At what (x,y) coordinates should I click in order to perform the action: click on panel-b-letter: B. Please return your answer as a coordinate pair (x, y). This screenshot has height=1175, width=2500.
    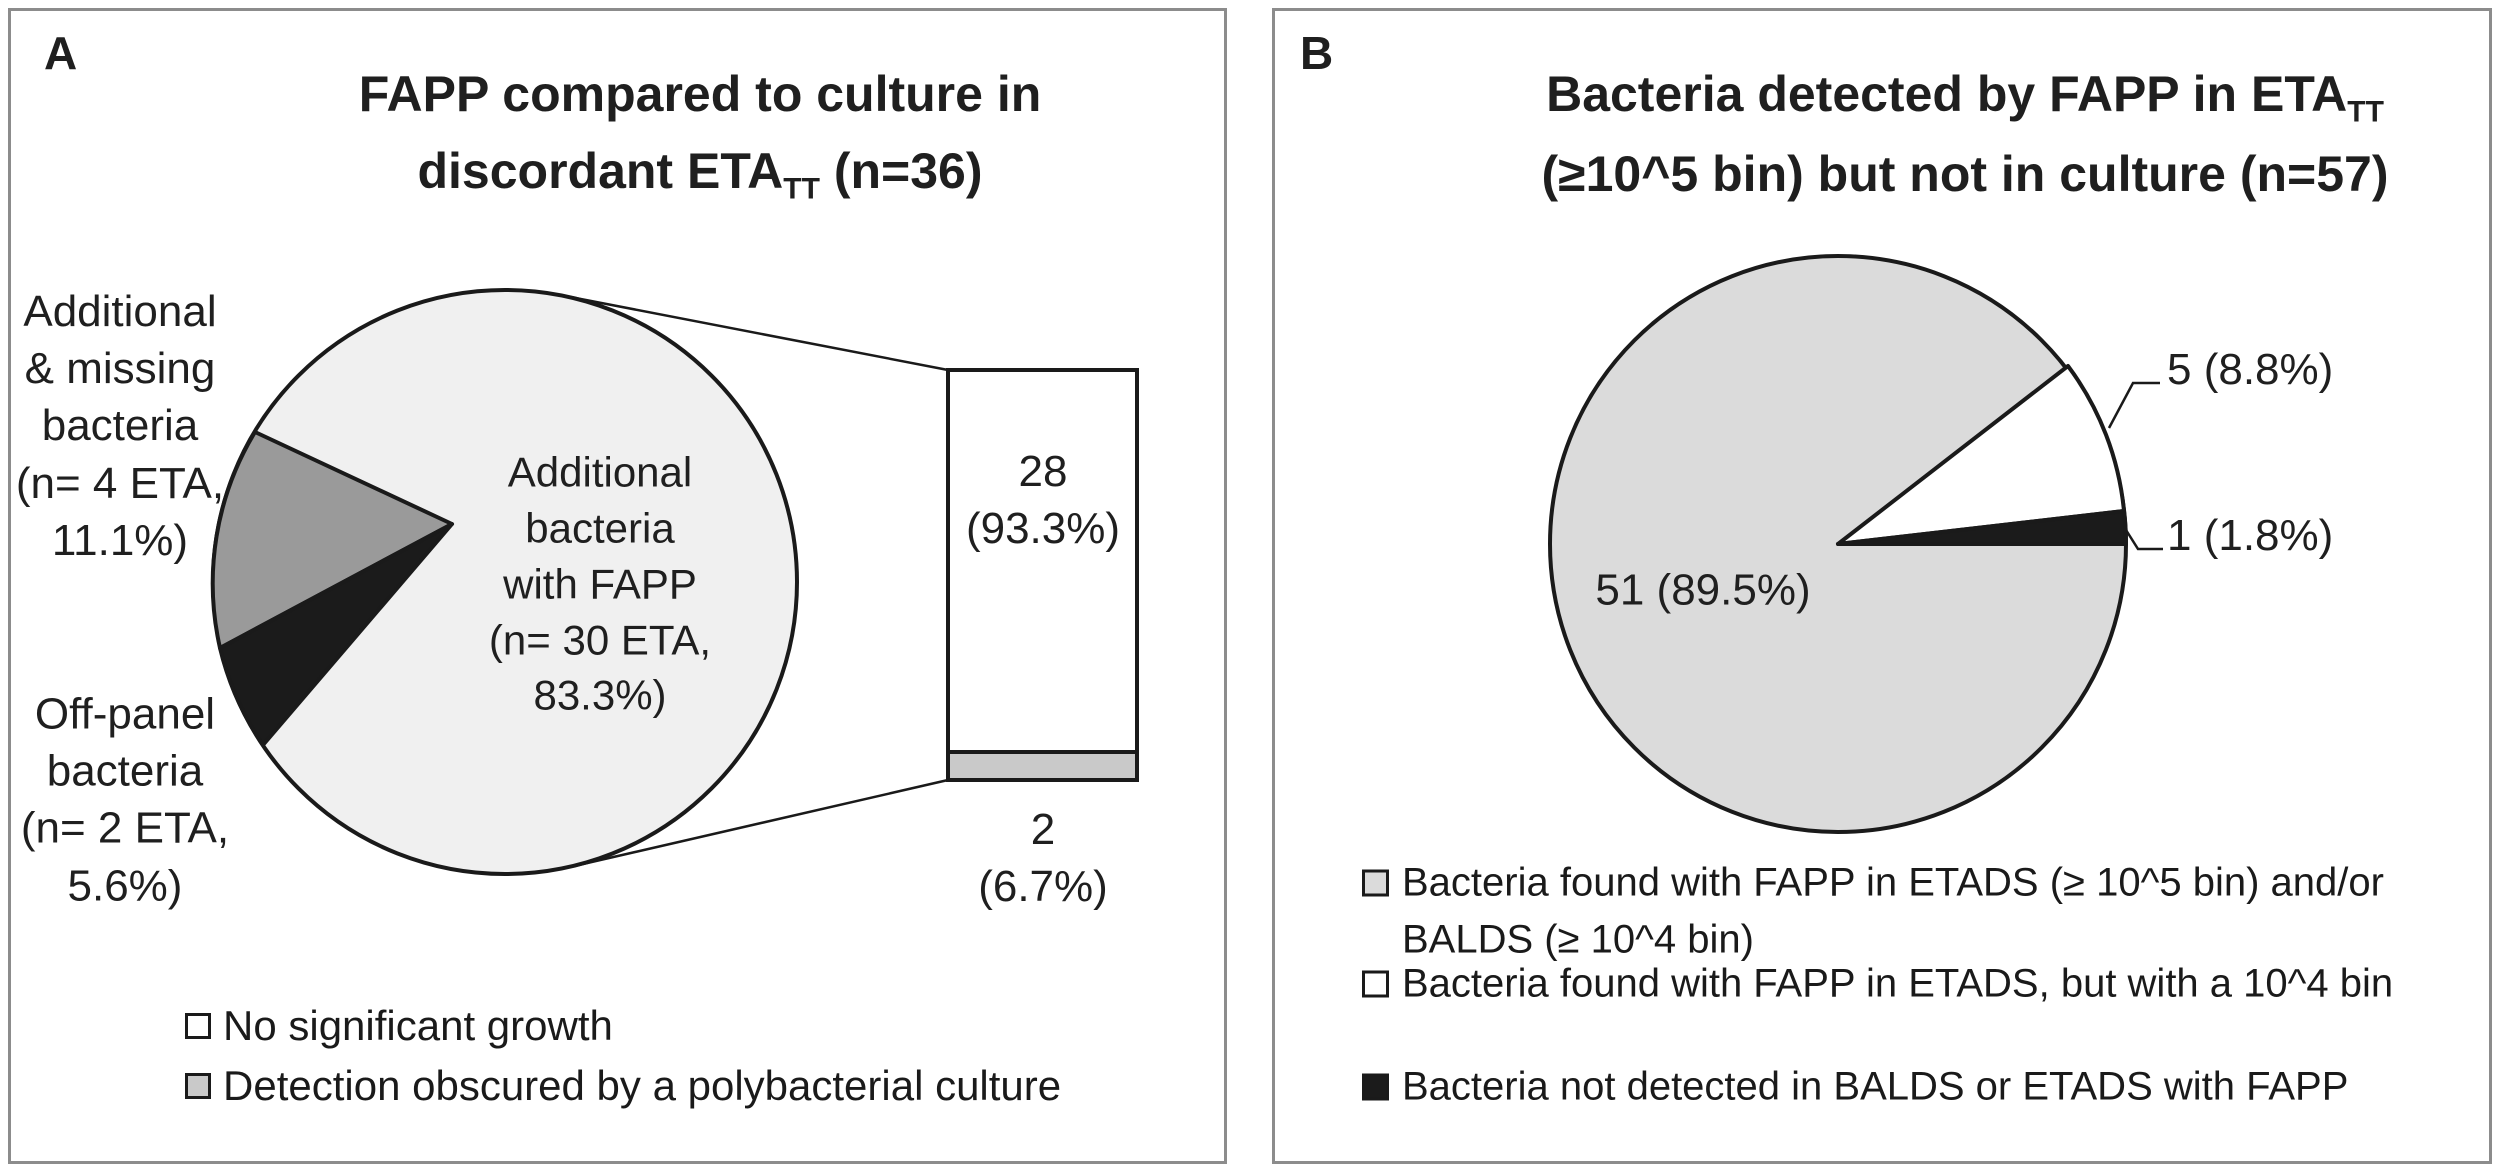
    Looking at the image, I should click on (1317, 53).